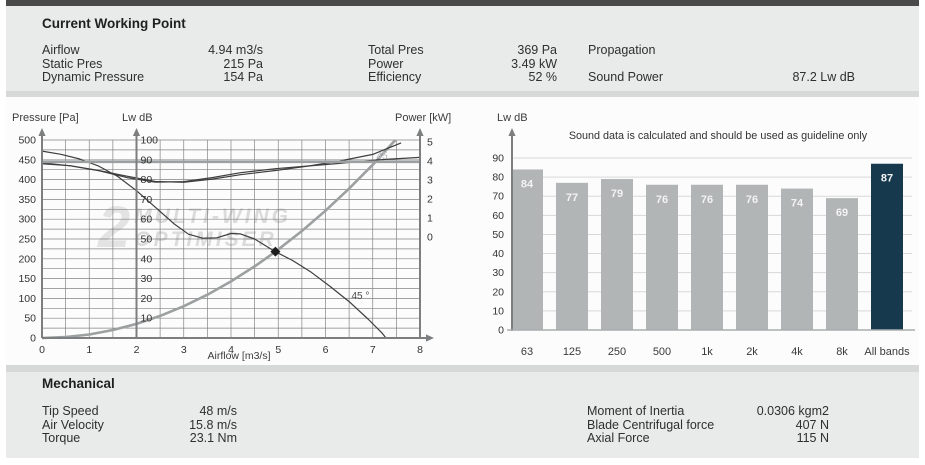 Image resolution: width=925 pixels, height=465 pixels. Describe the element at coordinates (78, 383) in the screenshot. I see `mechanical-title: Mechanical` at that location.